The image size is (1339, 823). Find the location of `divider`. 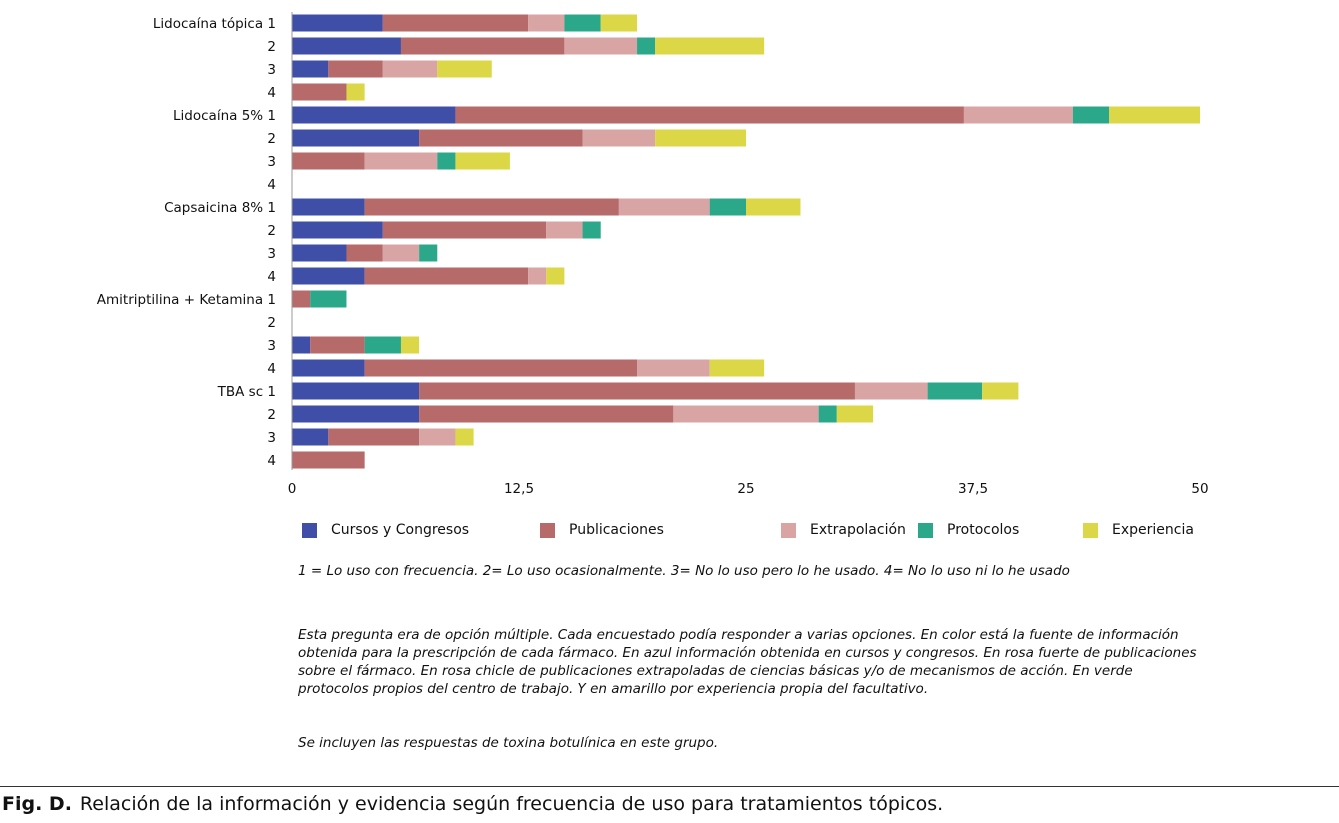

divider is located at coordinates (669, 786).